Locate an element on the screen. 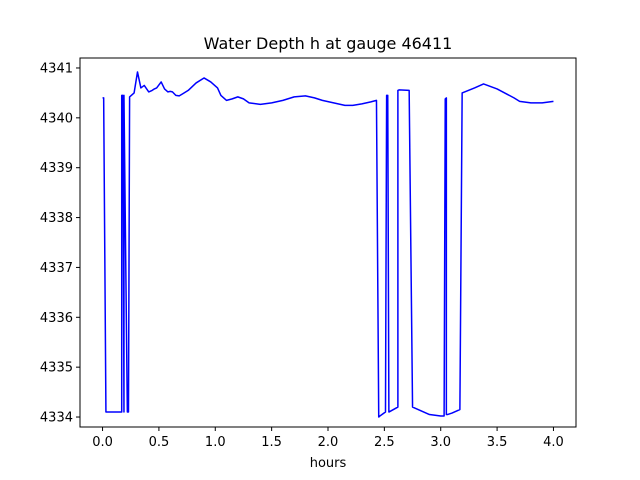 This screenshot has width=640, height=480. y-tick-label: 4336 is located at coordinates (56, 318).